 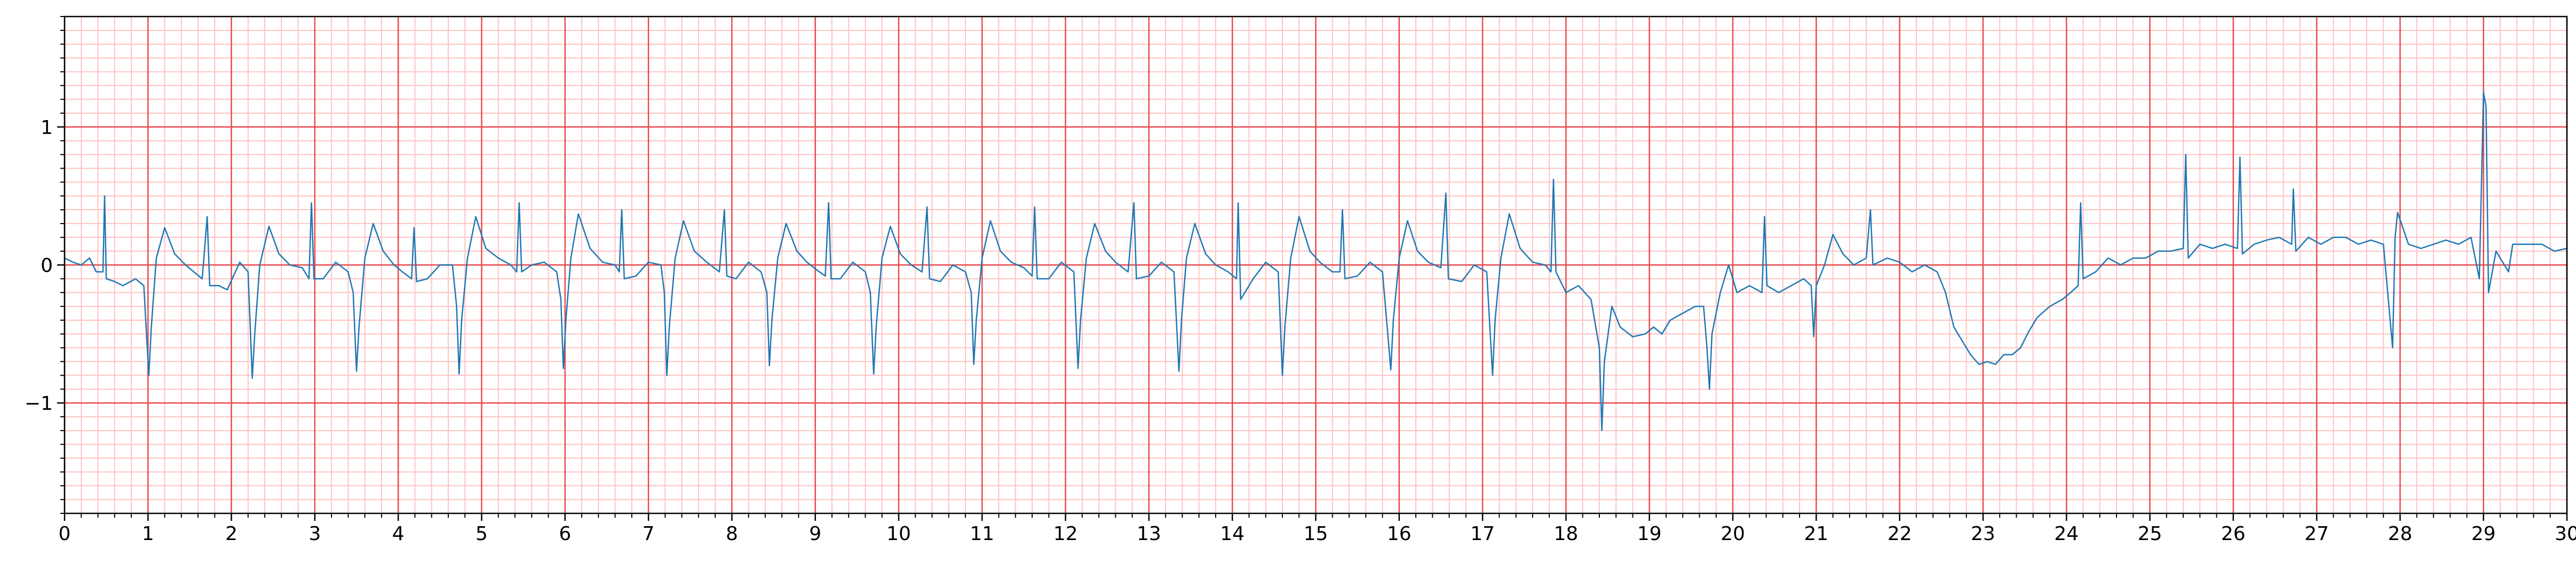 I want to click on x-tick-label: 10, so click(x=898, y=534).